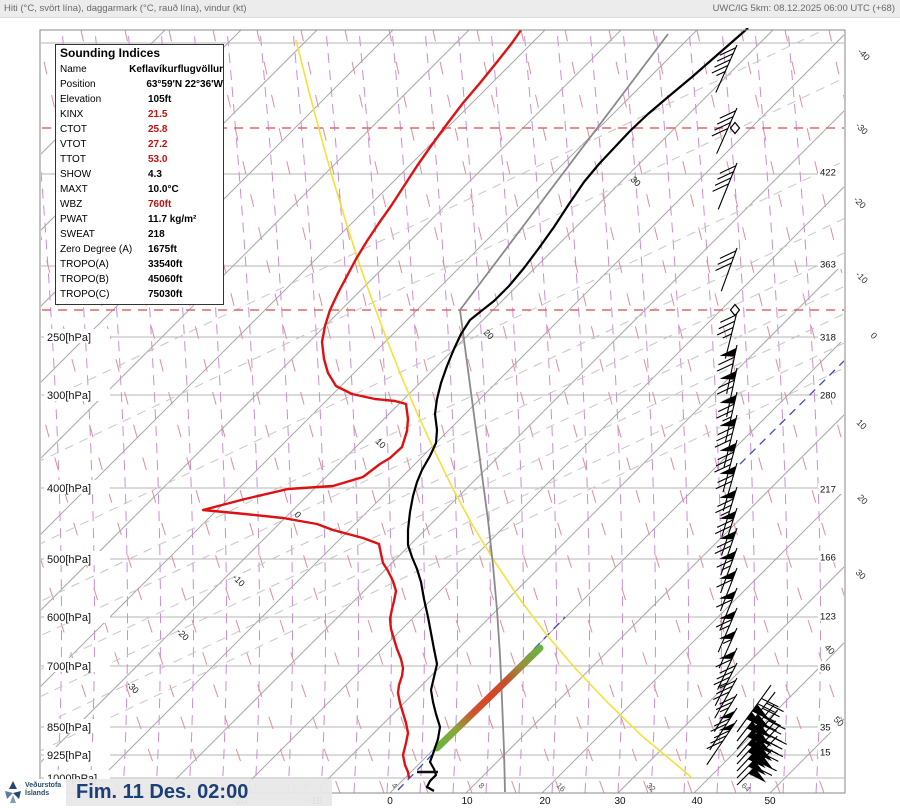 The width and height of the screenshot is (900, 808). What do you see at coordinates (84, 264) in the screenshot?
I see `index-label: TROPO(A)` at bounding box center [84, 264].